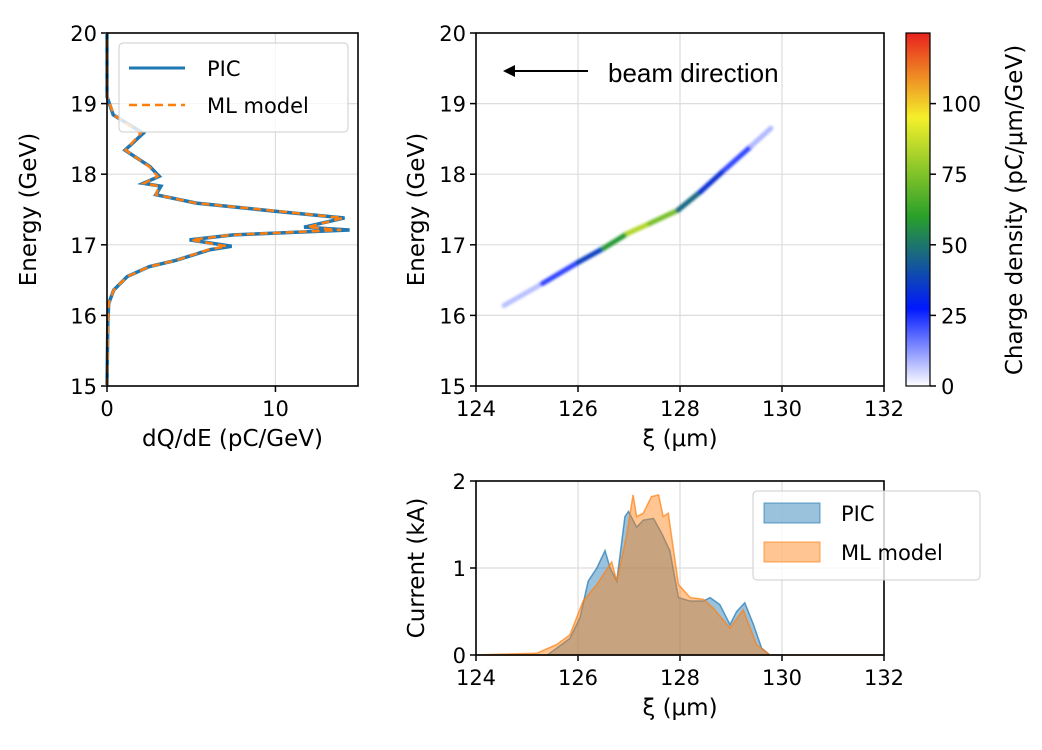 This screenshot has height=750, width=1042. What do you see at coordinates (275, 409) in the screenshot?
I see `x-tick-label: 10` at bounding box center [275, 409].